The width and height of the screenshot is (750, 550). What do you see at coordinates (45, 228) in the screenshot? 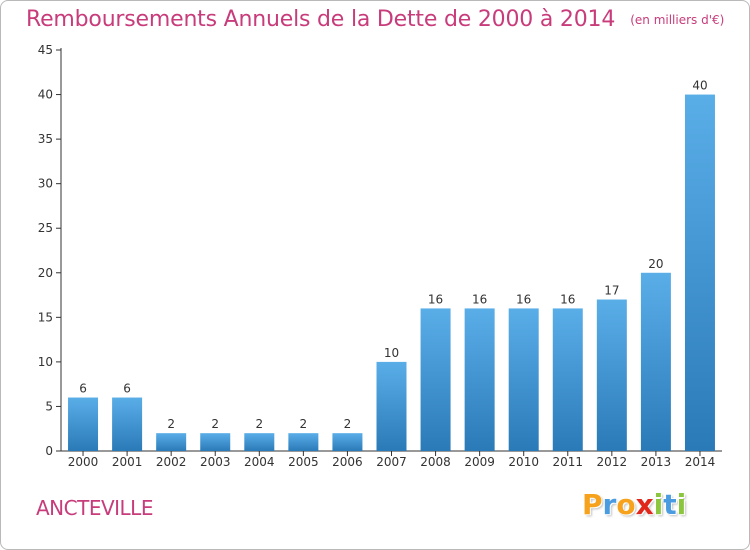
I see `y-tick-label: 25` at bounding box center [45, 228].